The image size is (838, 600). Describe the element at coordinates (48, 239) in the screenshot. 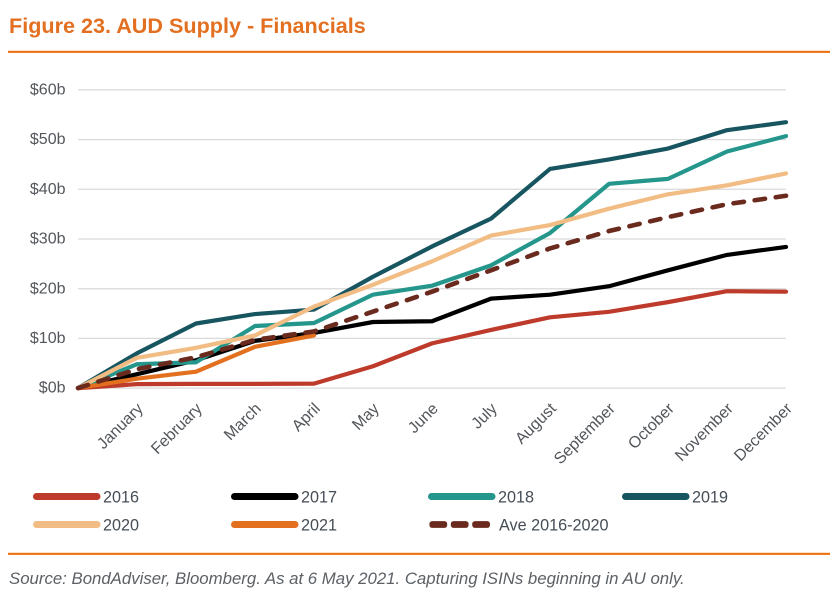

I see `svg-text: $30b` at that location.